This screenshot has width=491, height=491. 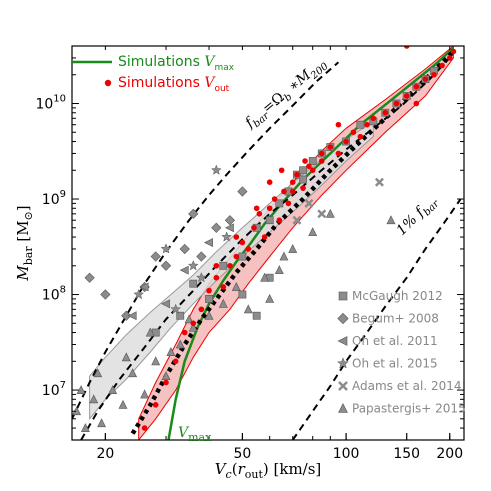 I want to click on legend-top-label: Simulations Vmax, so click(x=176, y=63).